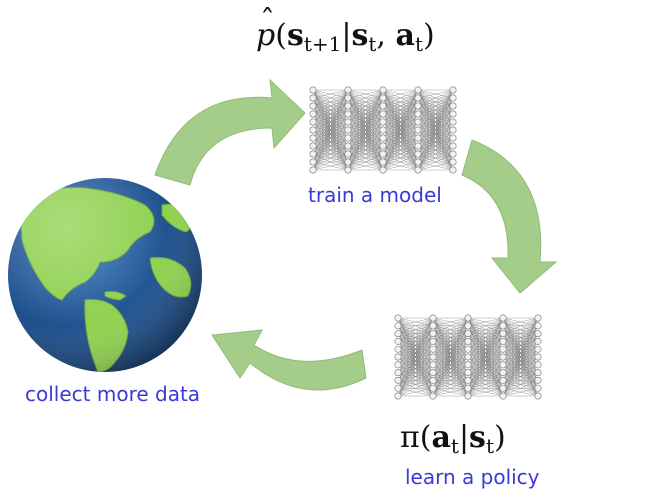 This screenshot has height=499, width=667. What do you see at coordinates (425, 437) in the screenshot?
I see `formula-paren-open: (` at bounding box center [425, 437].